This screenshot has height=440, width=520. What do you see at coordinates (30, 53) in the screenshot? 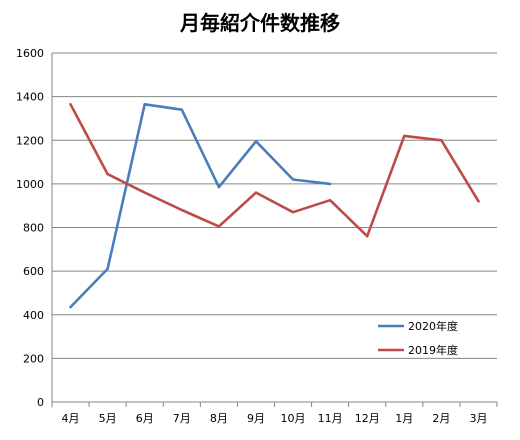
I see `y-tick-label: 1600` at bounding box center [30, 53].